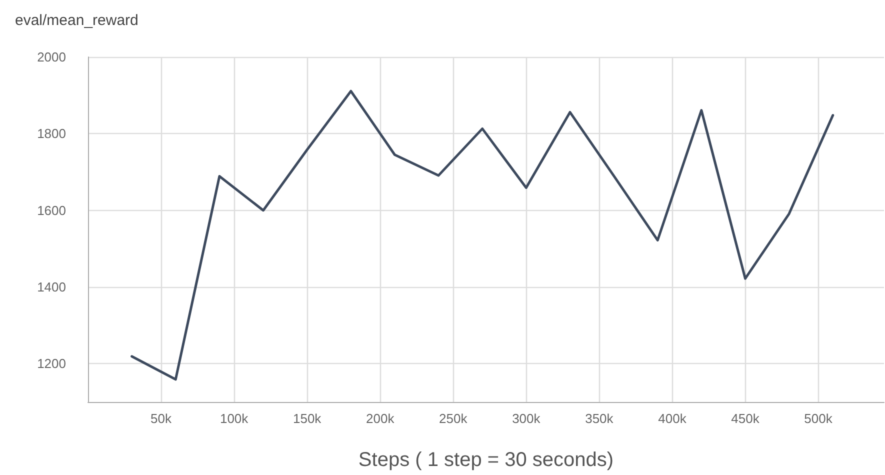 This screenshot has width=885, height=475. Describe the element at coordinates (818, 418) in the screenshot. I see `x-tick-label: 500k` at that location.